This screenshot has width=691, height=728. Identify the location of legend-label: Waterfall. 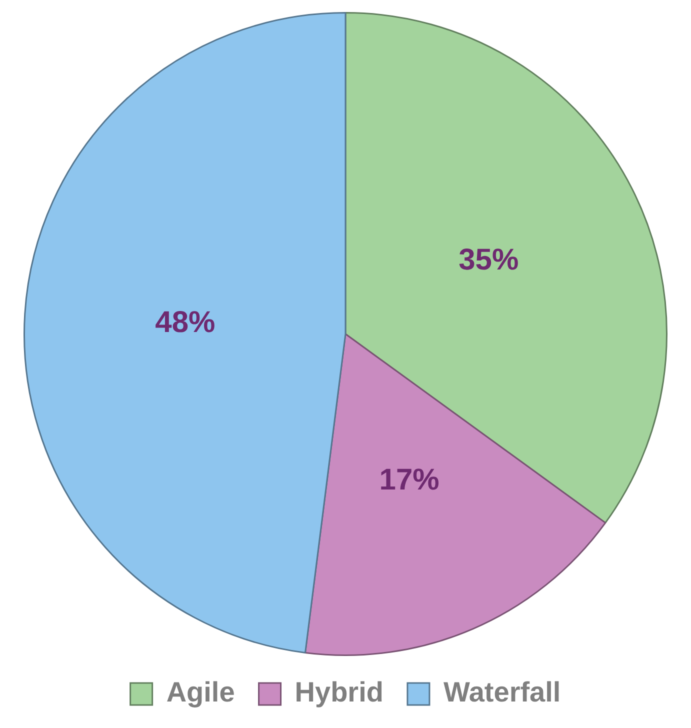
(502, 692).